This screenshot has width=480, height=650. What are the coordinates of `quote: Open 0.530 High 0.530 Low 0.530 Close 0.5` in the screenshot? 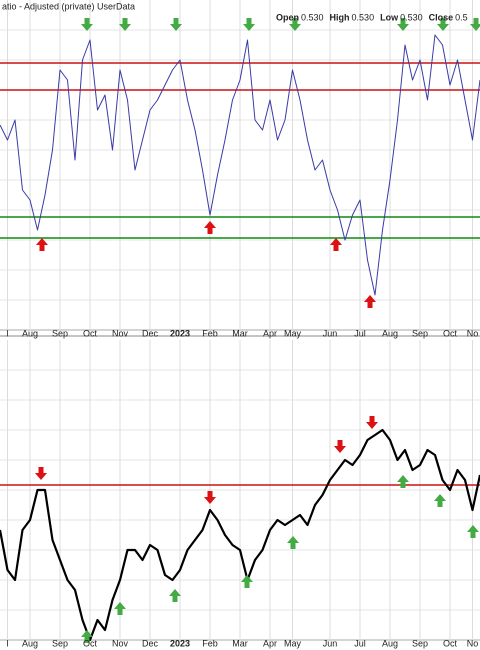 It's located at (372, 17).